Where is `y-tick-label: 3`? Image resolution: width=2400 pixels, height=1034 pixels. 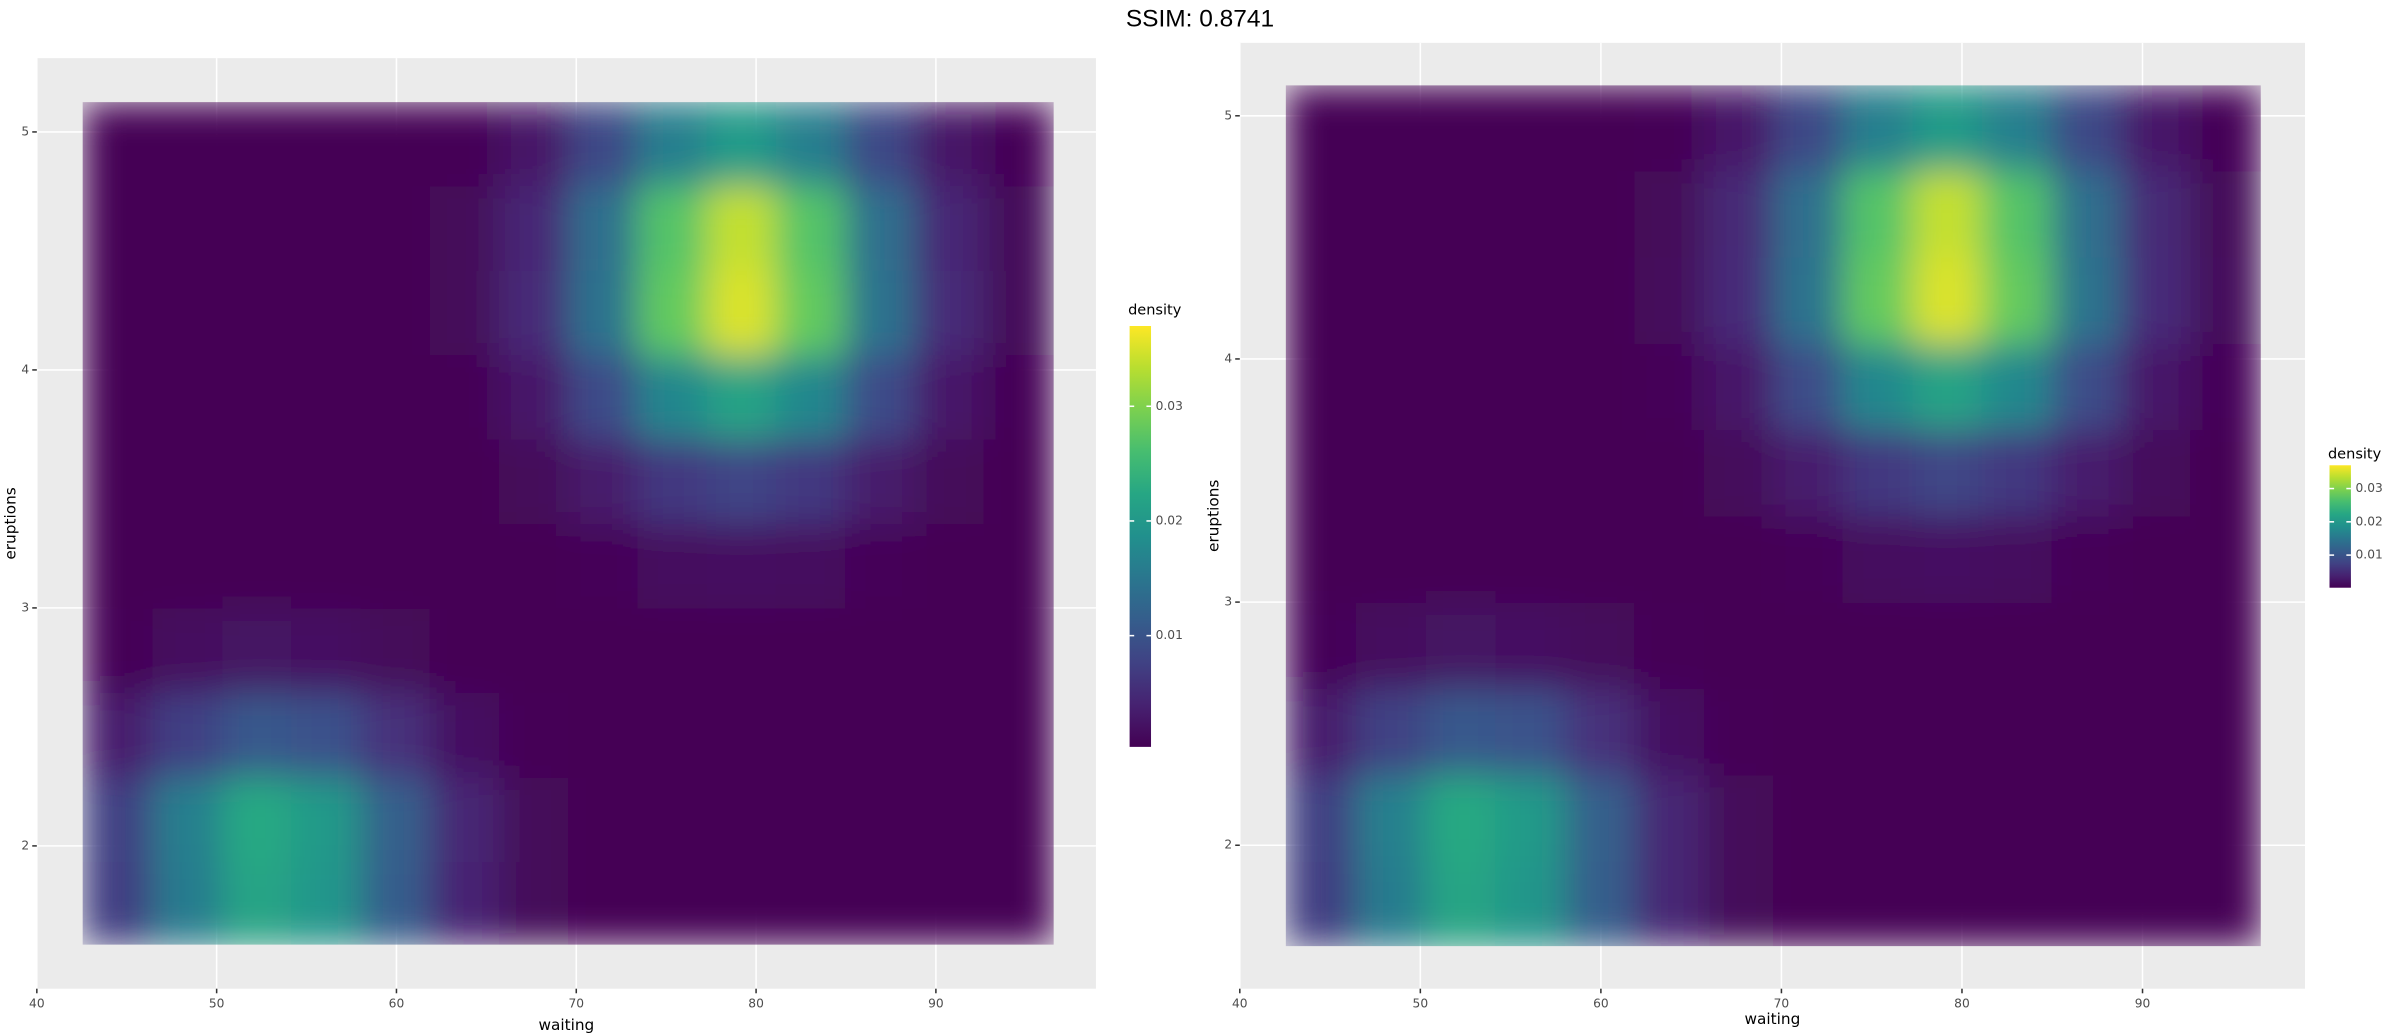
y-tick-label: 3 is located at coordinates (25, 607).